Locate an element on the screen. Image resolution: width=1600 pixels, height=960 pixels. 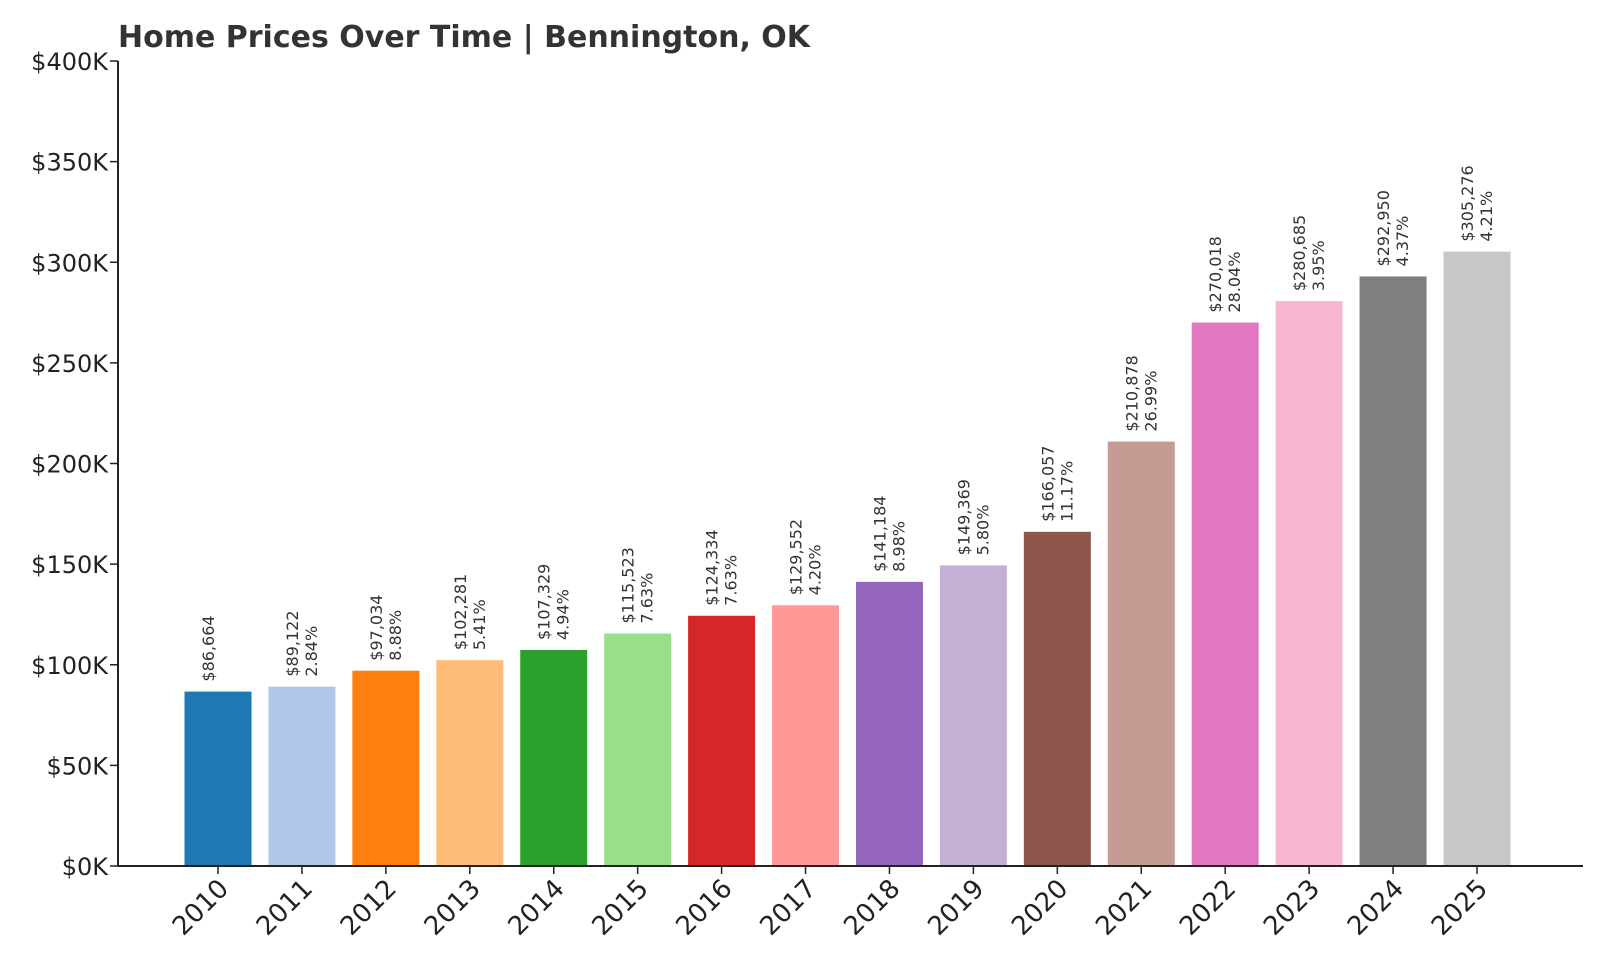
x-tick-label: 2013 is located at coordinates (453, 908).